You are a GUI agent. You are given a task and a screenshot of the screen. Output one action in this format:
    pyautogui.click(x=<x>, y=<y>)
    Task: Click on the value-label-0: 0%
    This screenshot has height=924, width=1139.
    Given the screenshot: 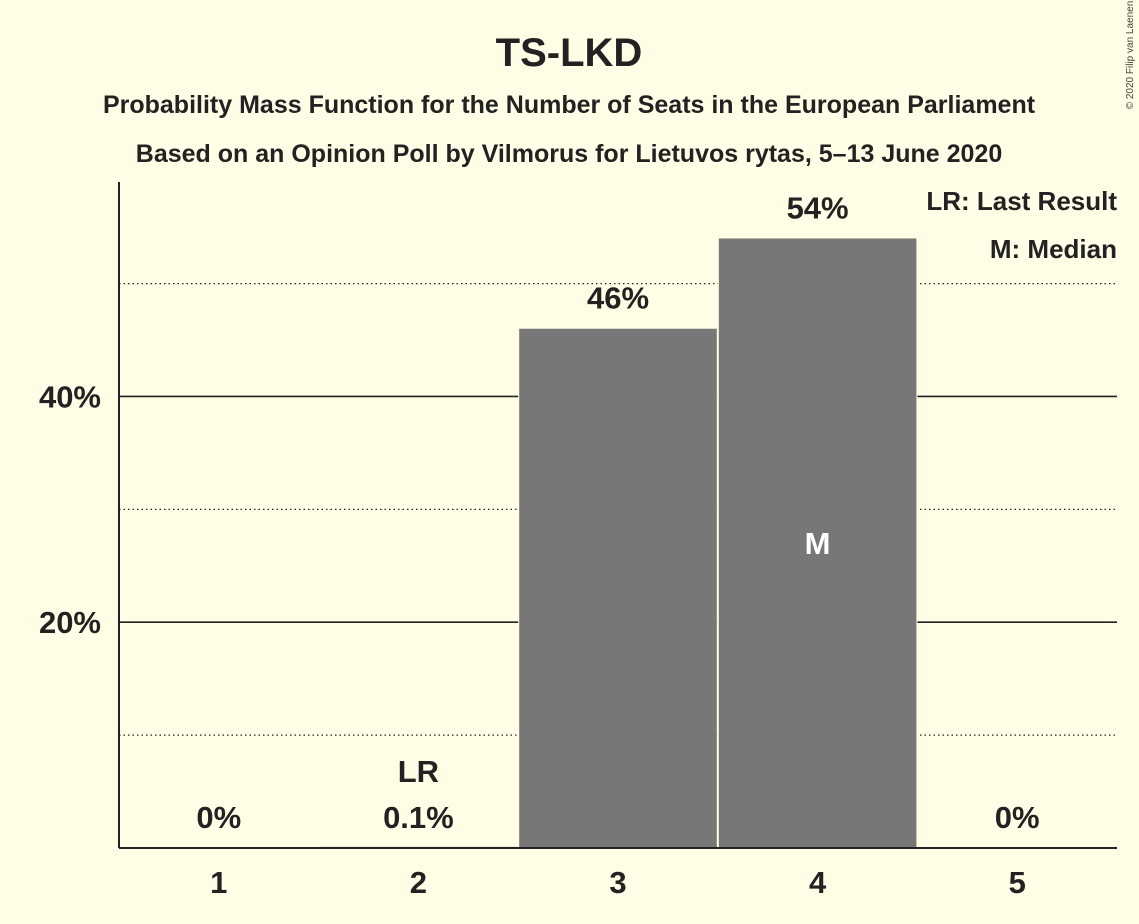 What is the action you would take?
    pyautogui.click(x=218, y=817)
    